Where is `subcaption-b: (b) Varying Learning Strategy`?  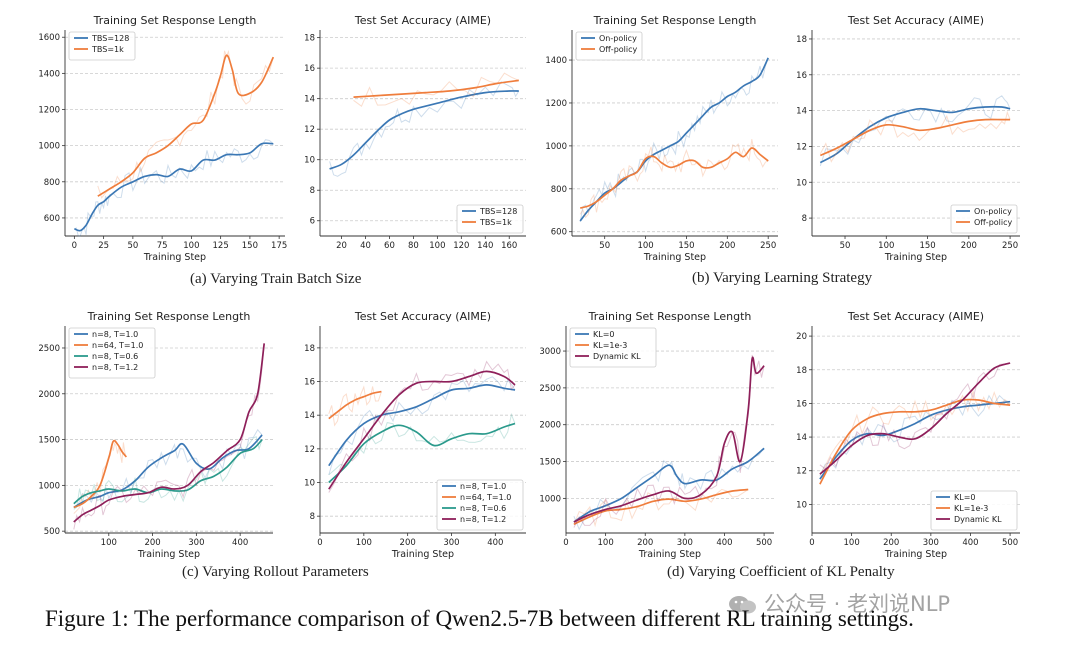
subcaption-b: (b) Varying Learning Strategy is located at coordinates (782, 278).